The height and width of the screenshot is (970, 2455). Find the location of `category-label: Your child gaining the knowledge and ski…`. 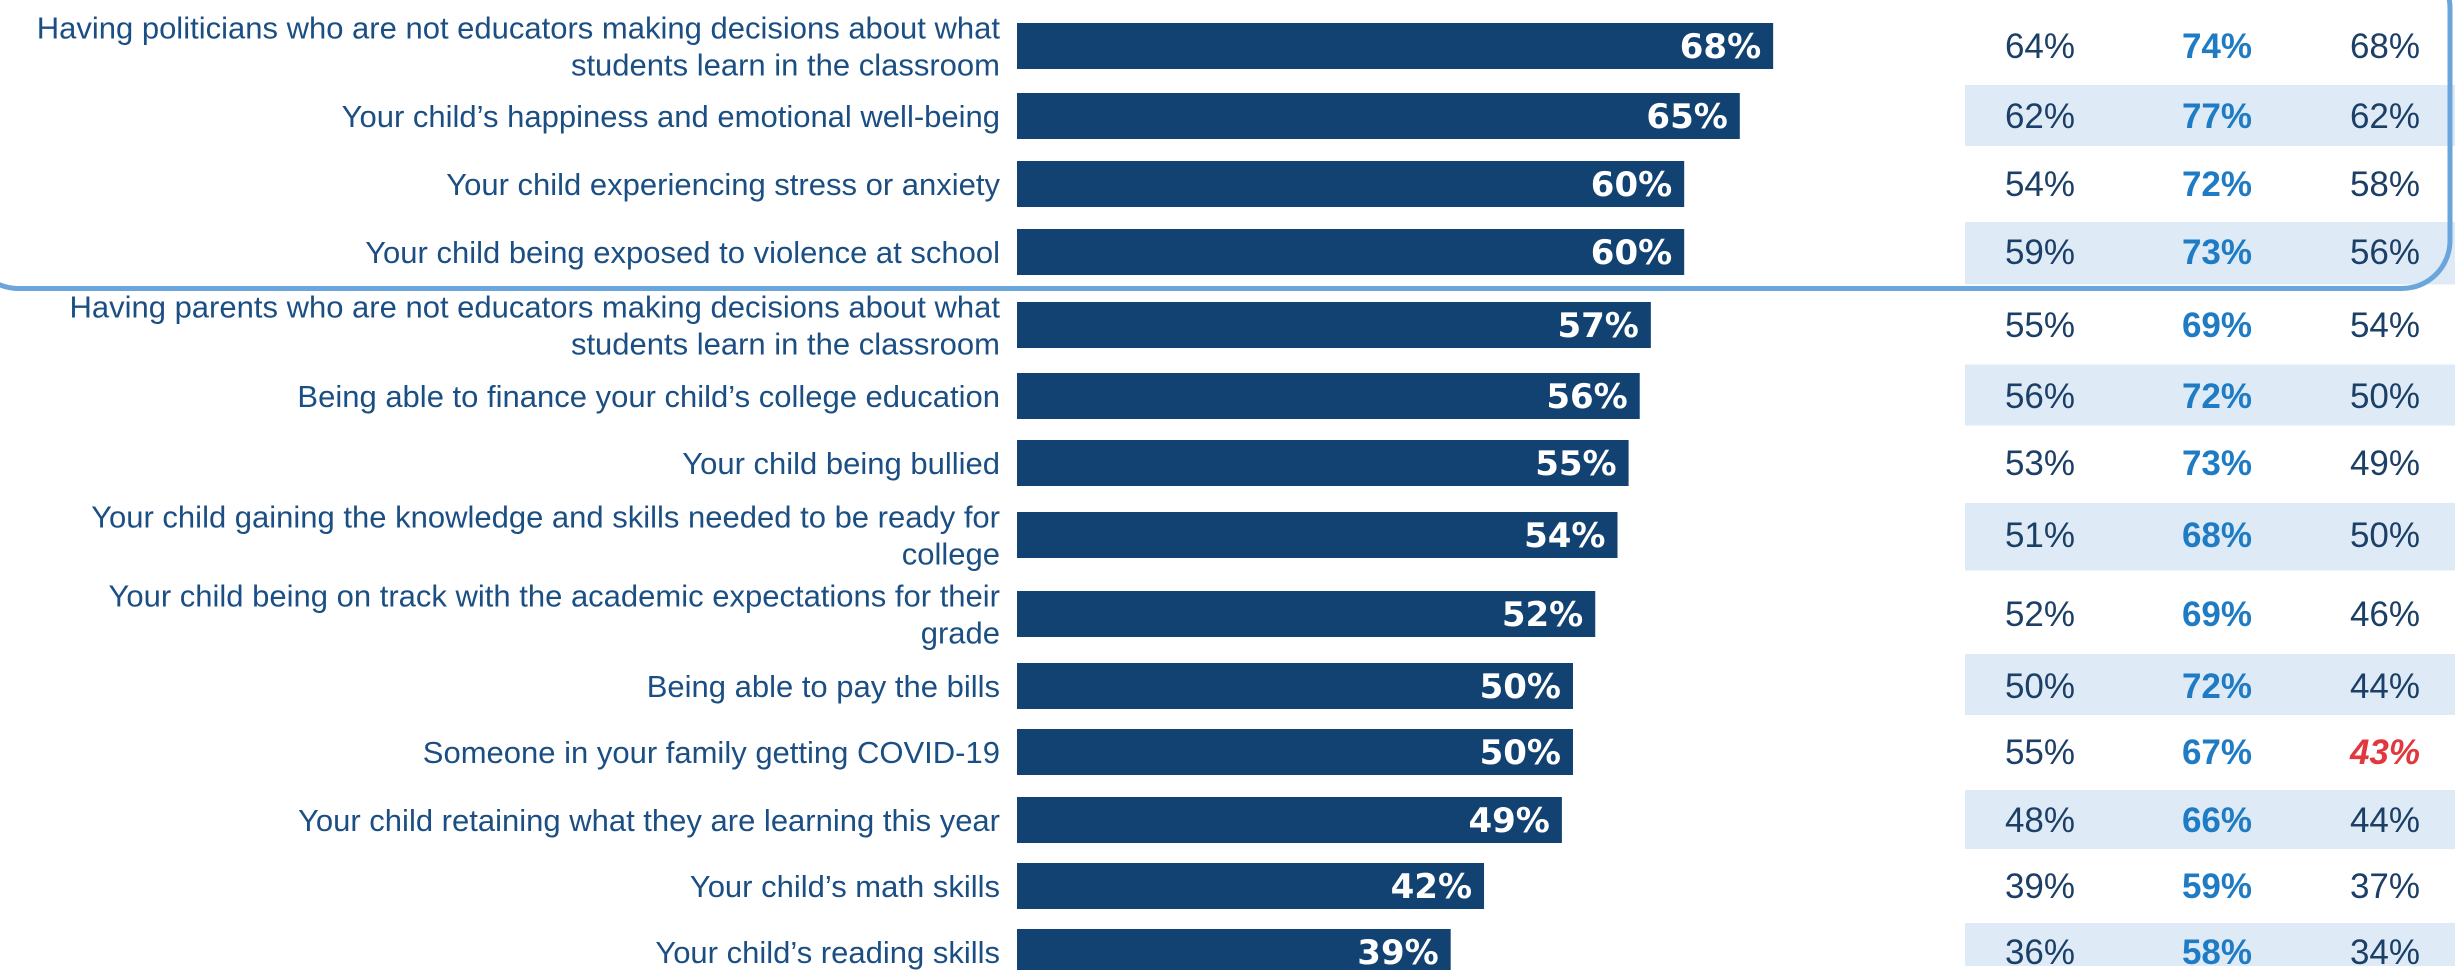

category-label: Your child gaining the knowledge and ski… is located at coordinates (545, 517).